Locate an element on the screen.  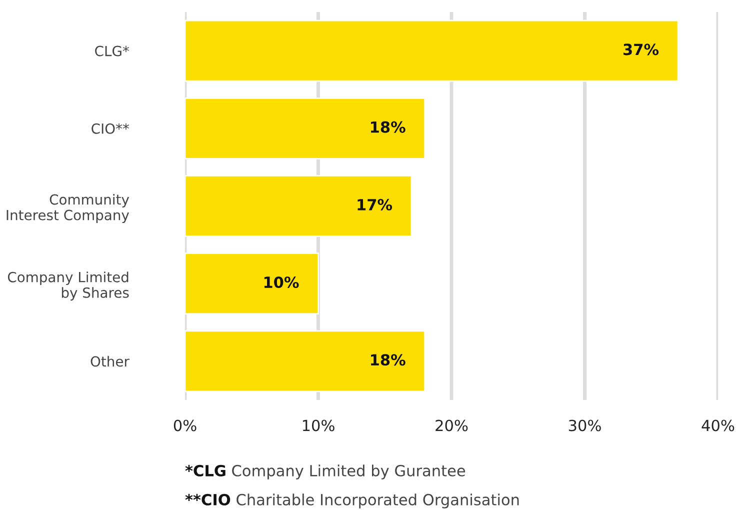
y-tick-label: Other is located at coordinates (110, 361).